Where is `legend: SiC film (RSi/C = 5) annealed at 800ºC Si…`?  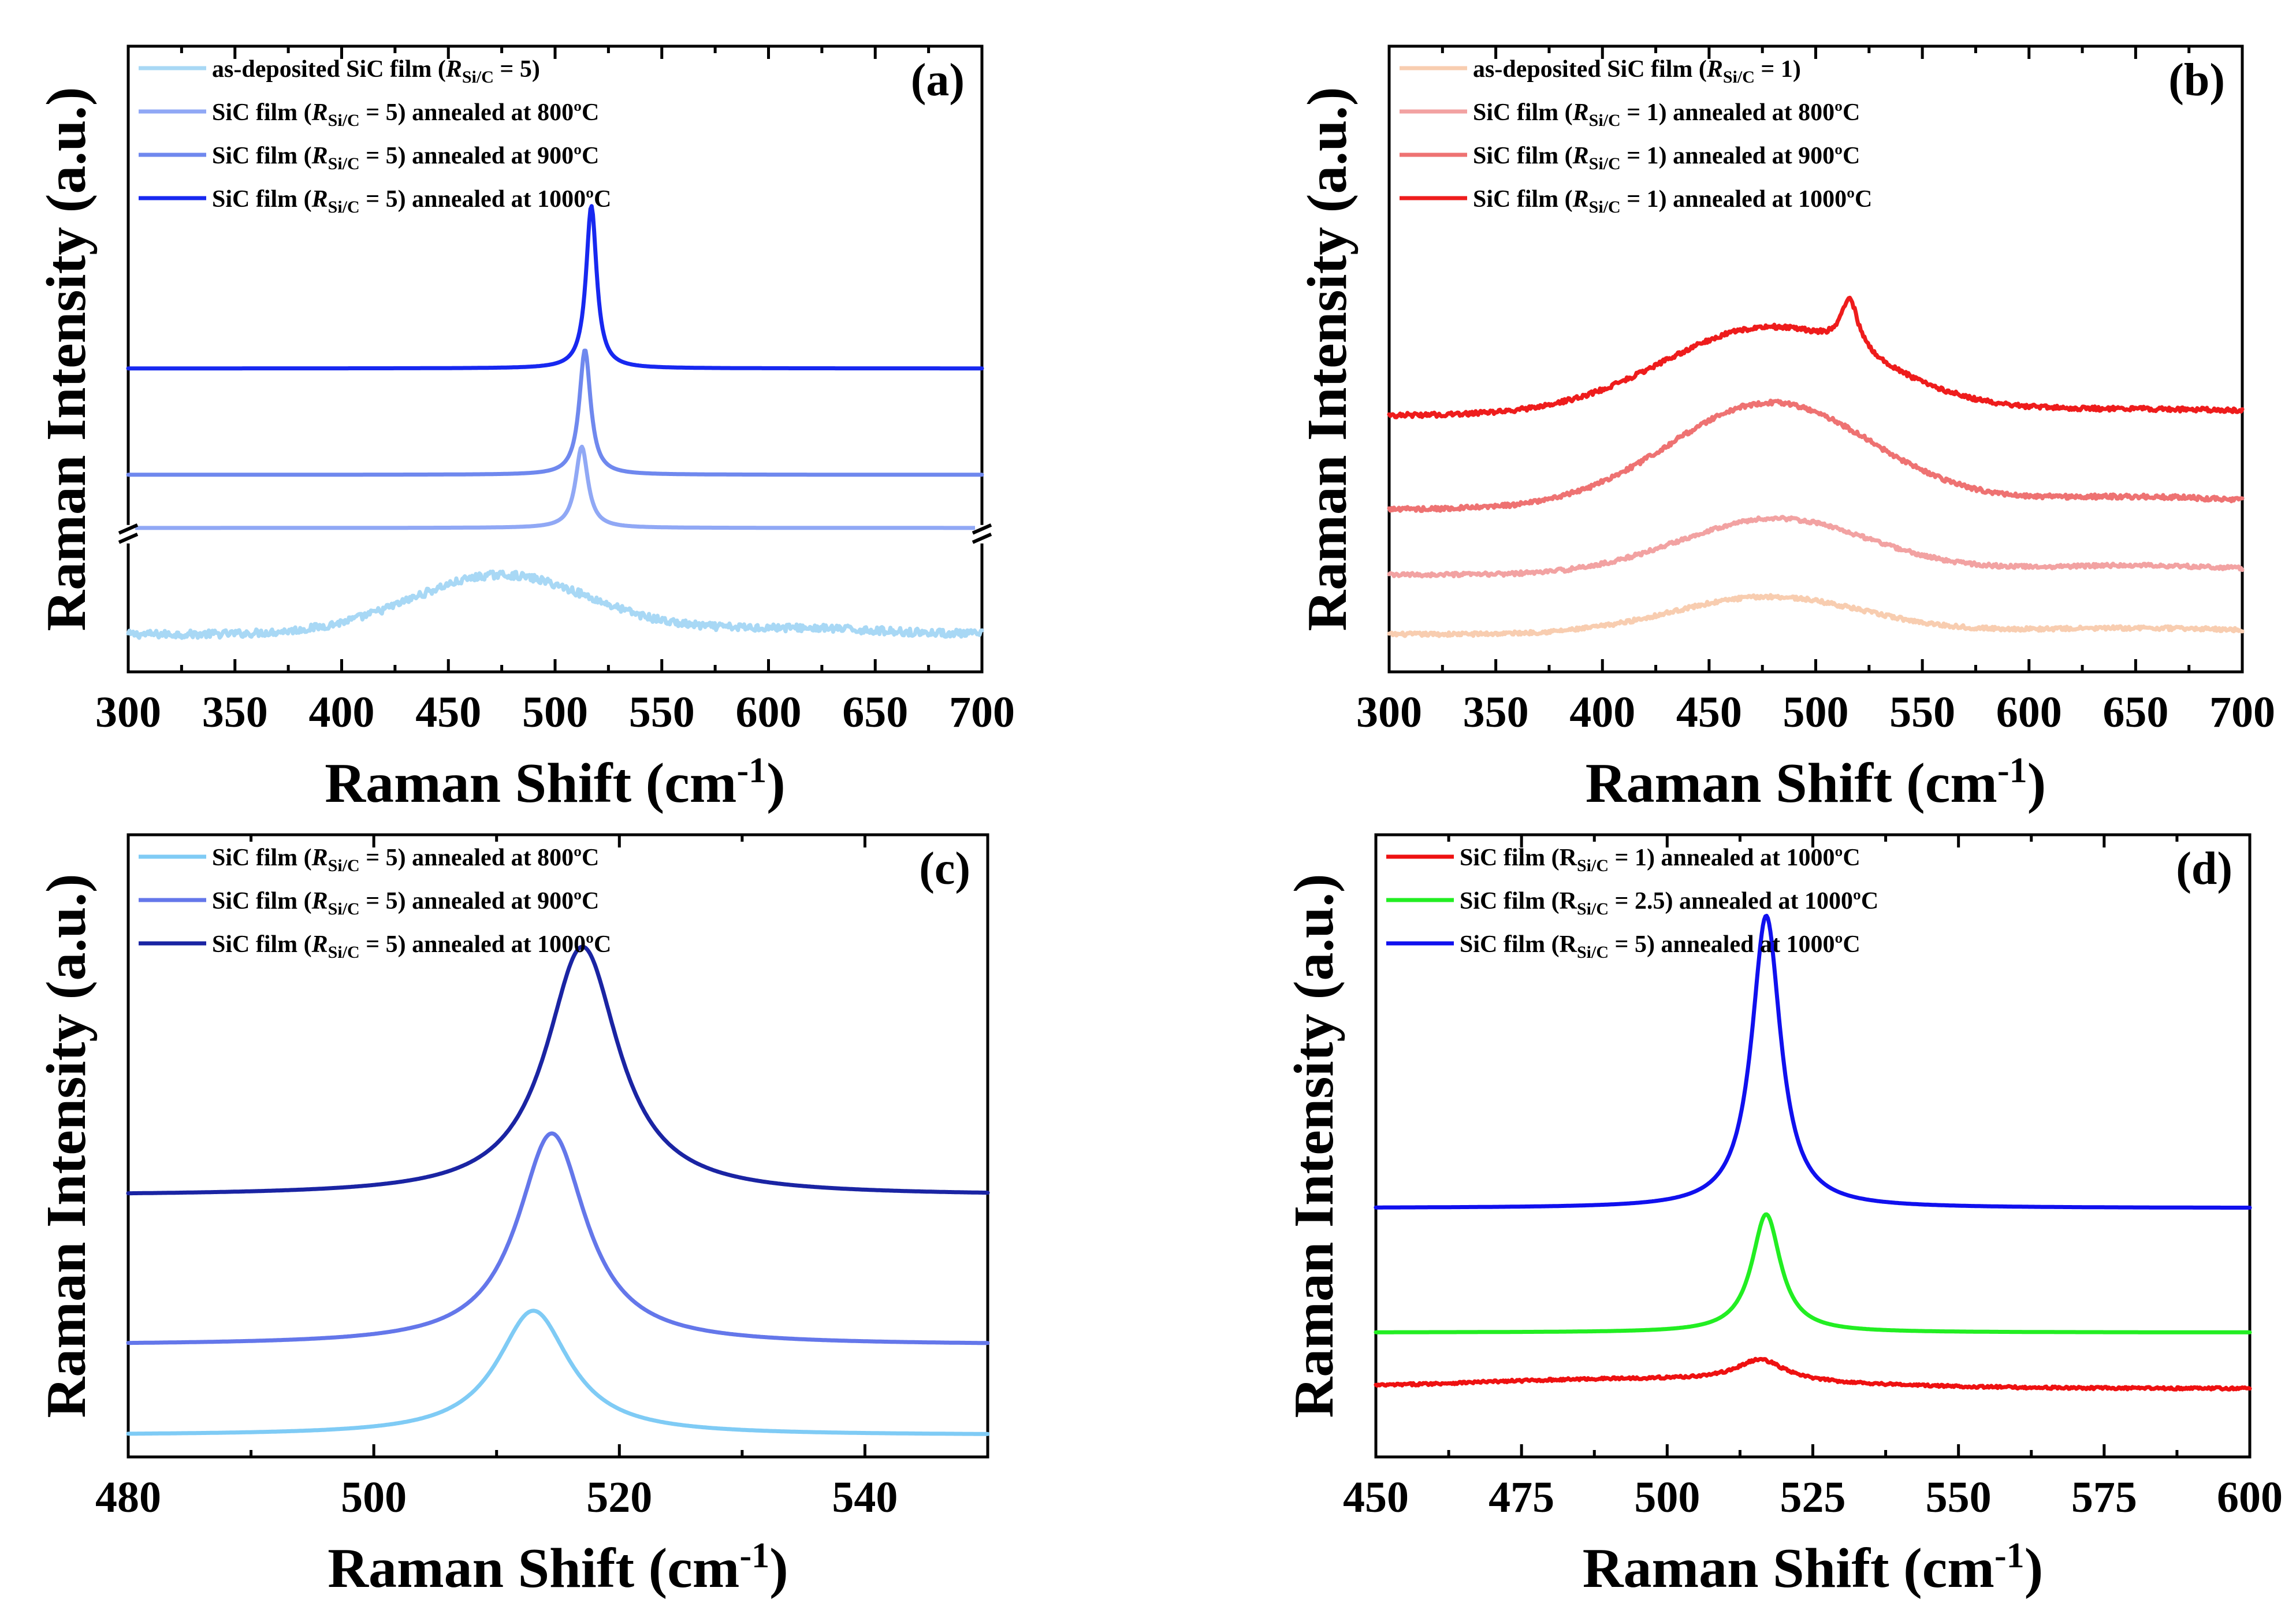 legend: SiC film (RSi/C = 5) annealed at 800ºC Si… is located at coordinates (375, 903).